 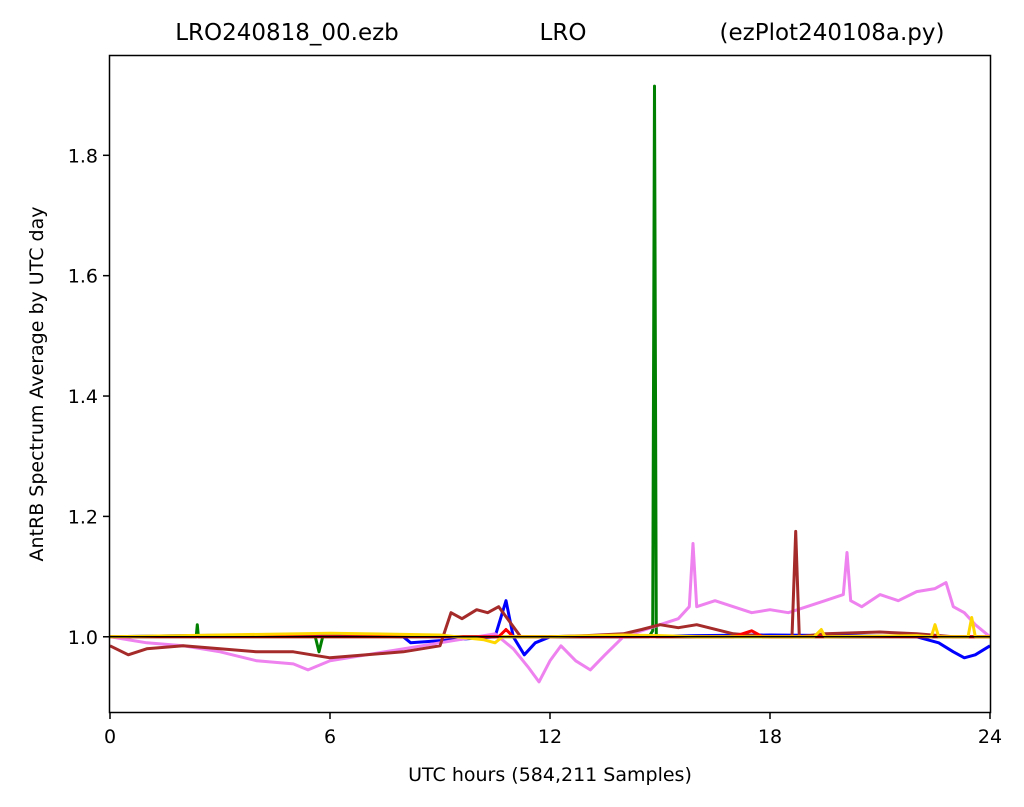 I want to click on x-tick-label: 18, so click(x=770, y=737).